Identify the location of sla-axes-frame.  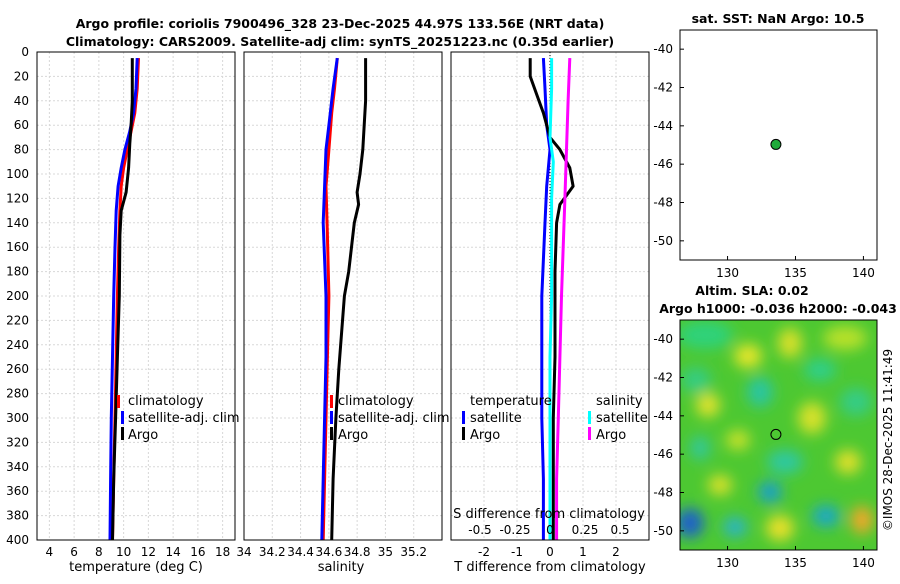
(778, 435).